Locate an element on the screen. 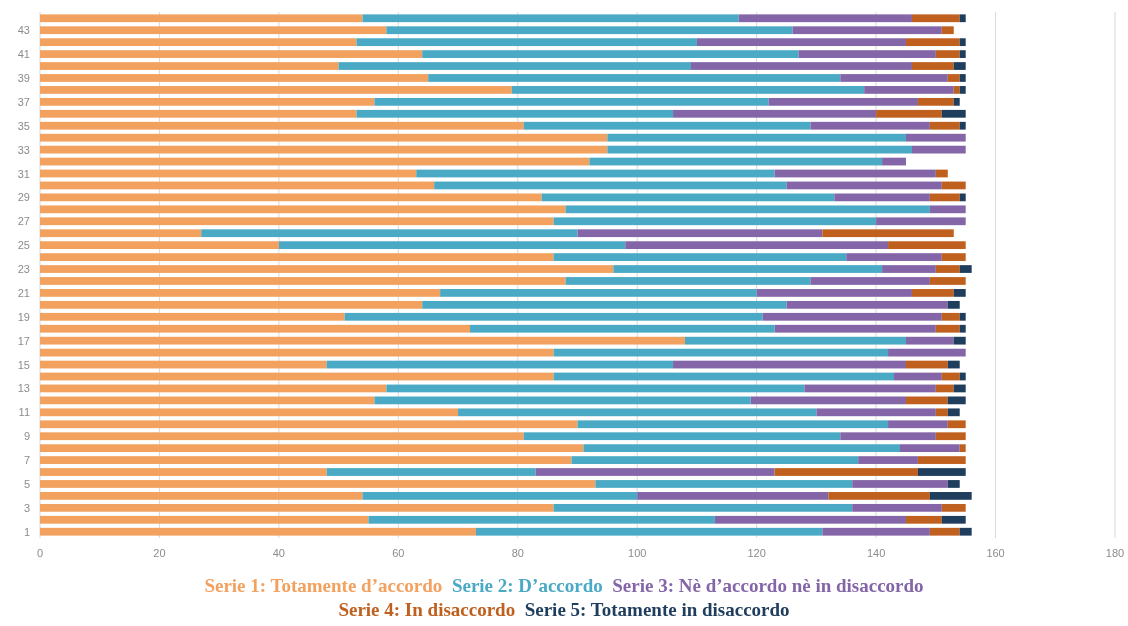 This screenshot has height=626, width=1128. x-tick-label: 60 is located at coordinates (398, 553).